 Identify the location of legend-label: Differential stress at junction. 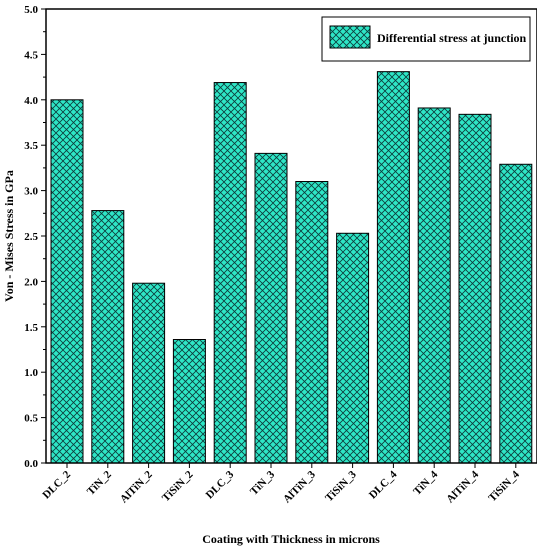
(452, 38).